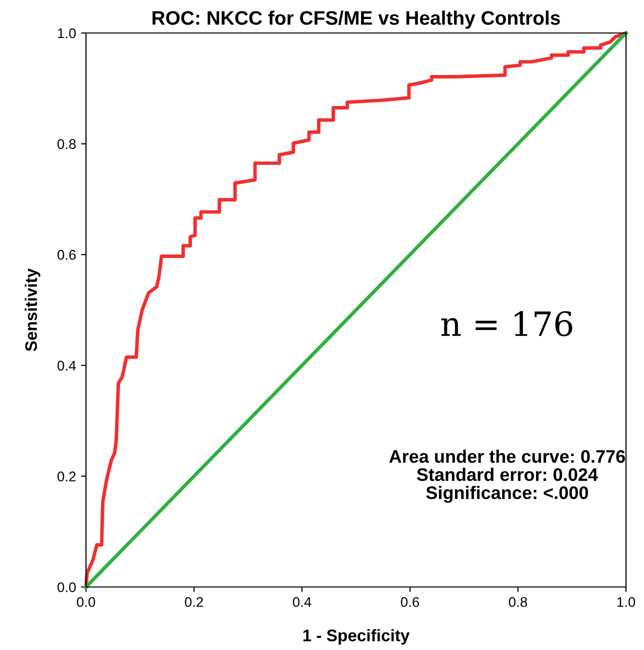 The height and width of the screenshot is (650, 644). What do you see at coordinates (67, 587) in the screenshot?
I see `y-tick-label: 0.0` at bounding box center [67, 587].